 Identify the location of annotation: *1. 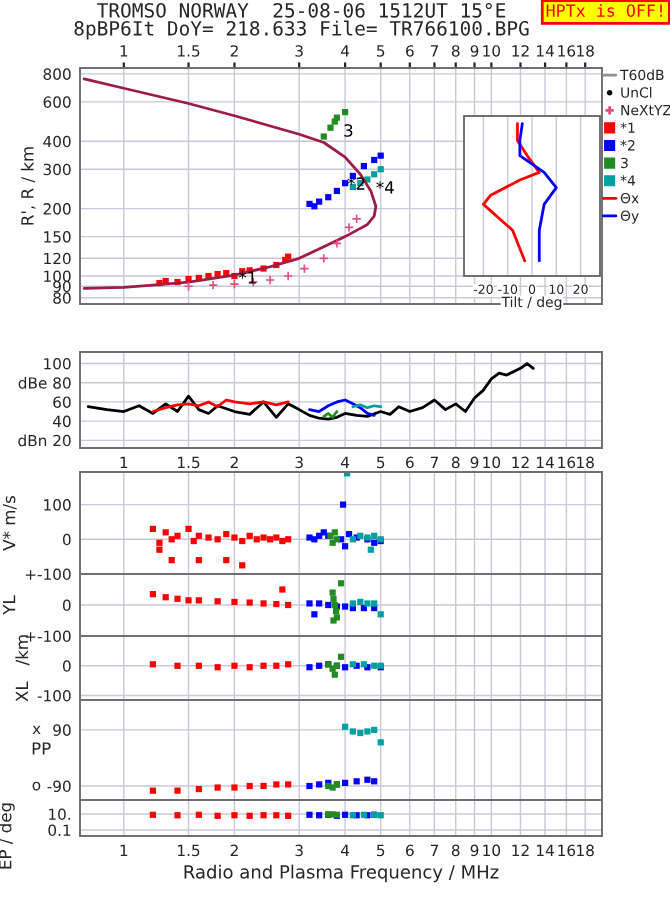
(247, 277).